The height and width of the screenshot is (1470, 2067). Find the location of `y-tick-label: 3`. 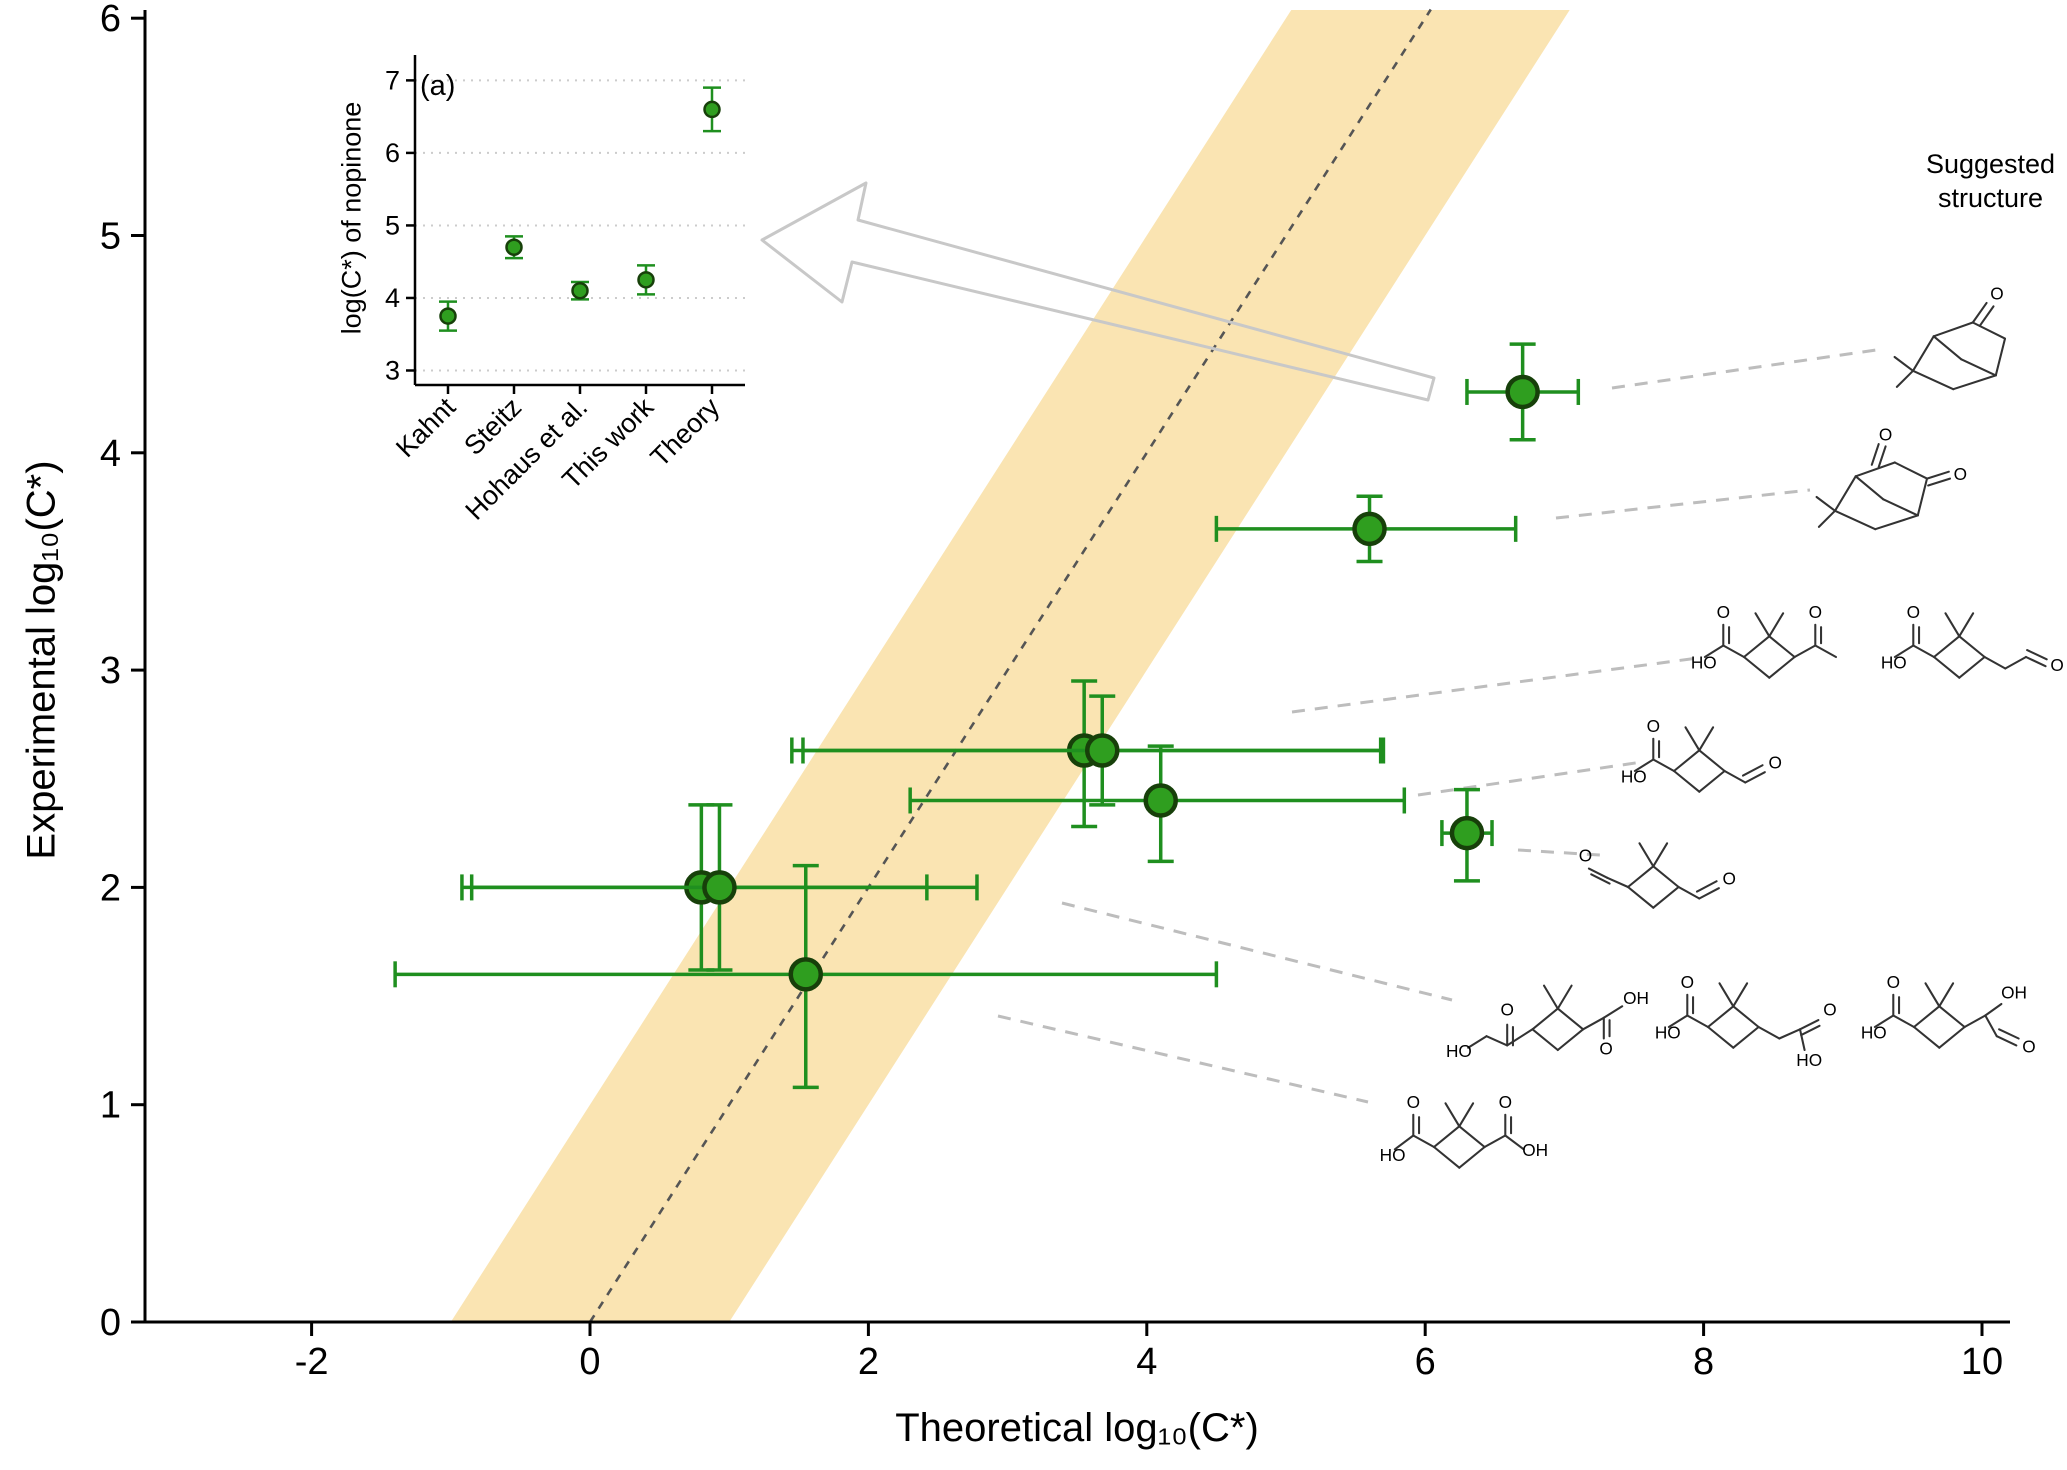

y-tick-label: 3 is located at coordinates (110, 671).